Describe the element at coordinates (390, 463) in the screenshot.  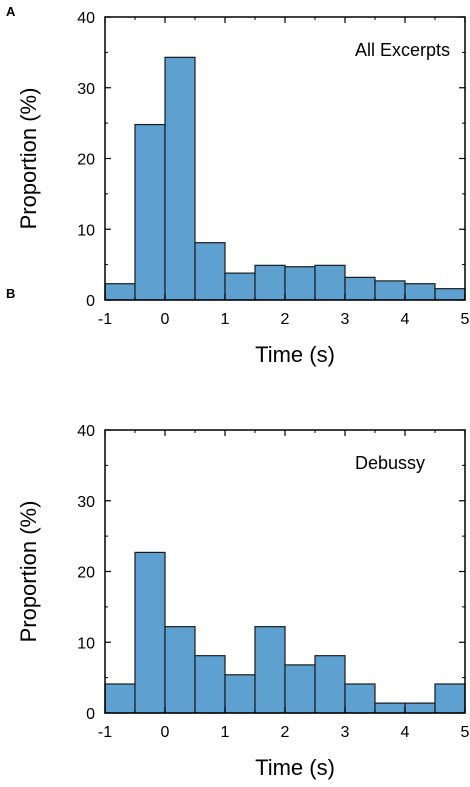
I see `panel-annotation: Debussy` at that location.